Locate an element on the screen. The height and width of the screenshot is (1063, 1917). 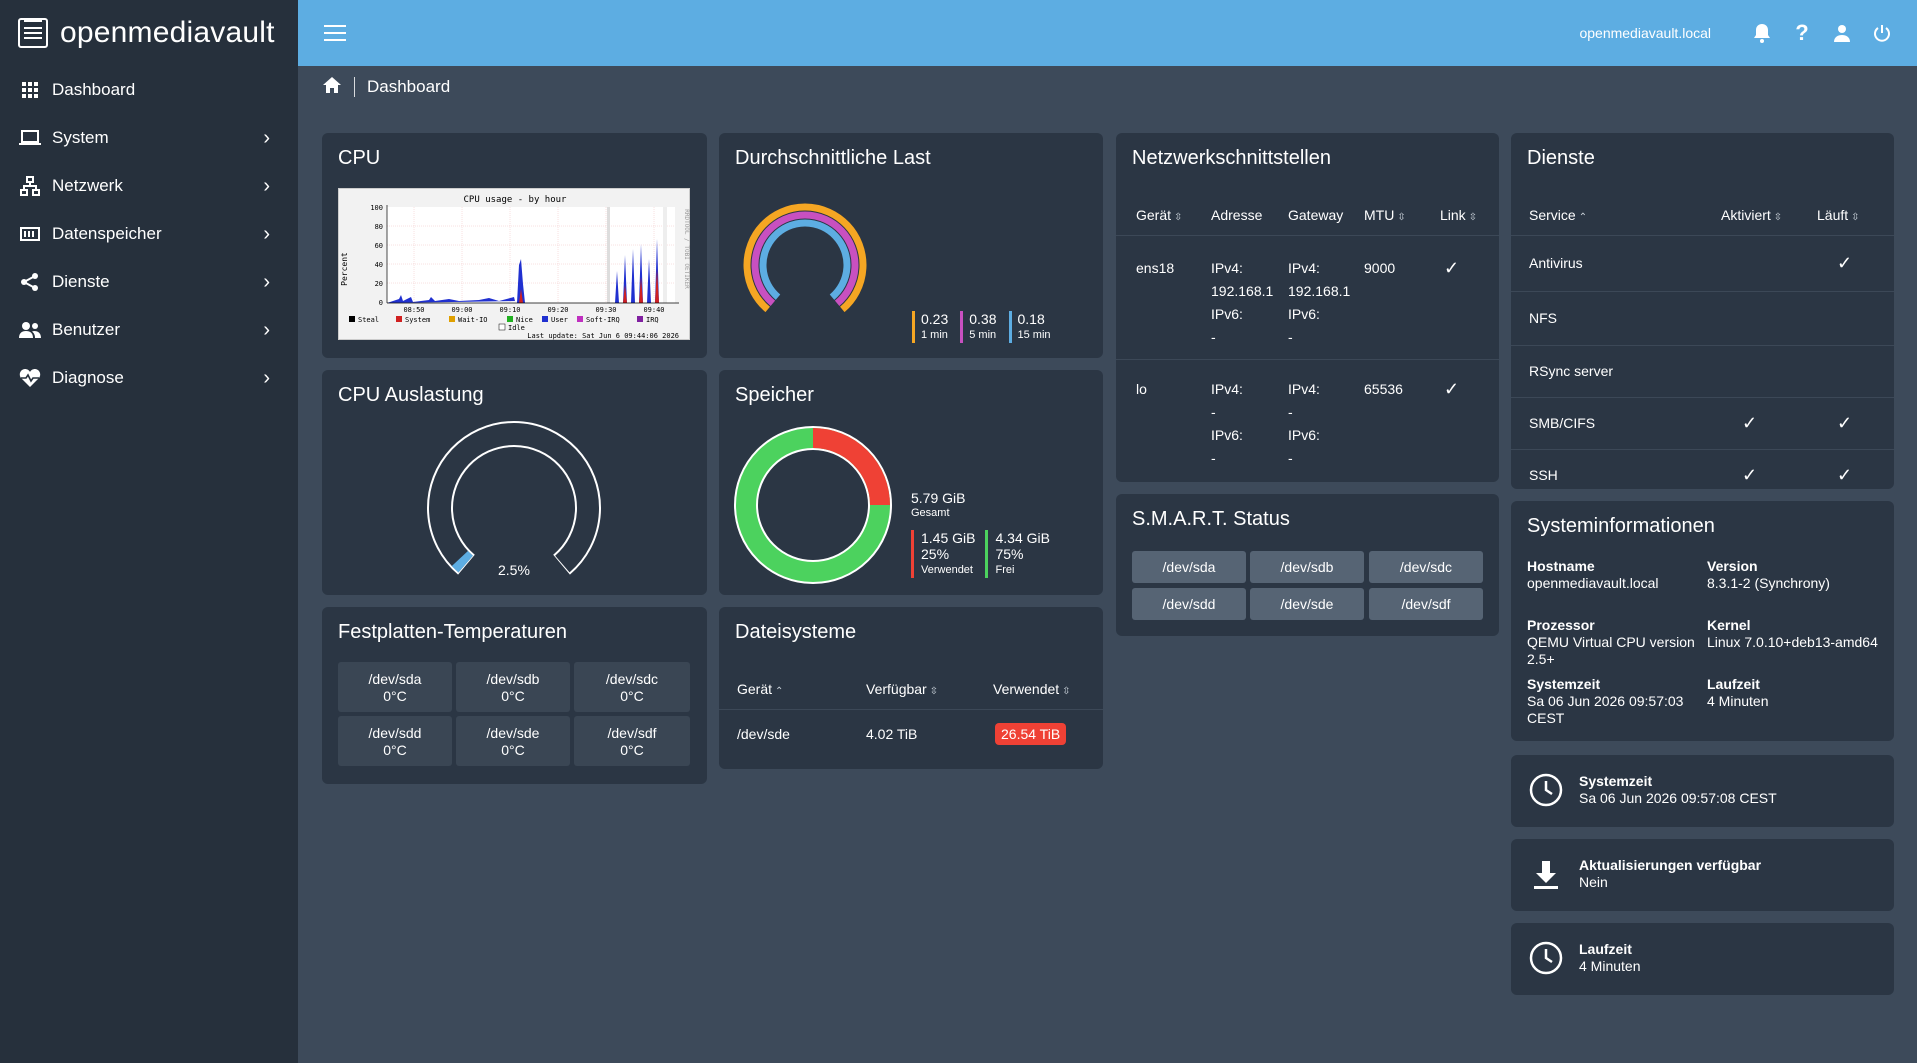
card-title: Netzwerkschnittstellen is located at coordinates (1231, 158).